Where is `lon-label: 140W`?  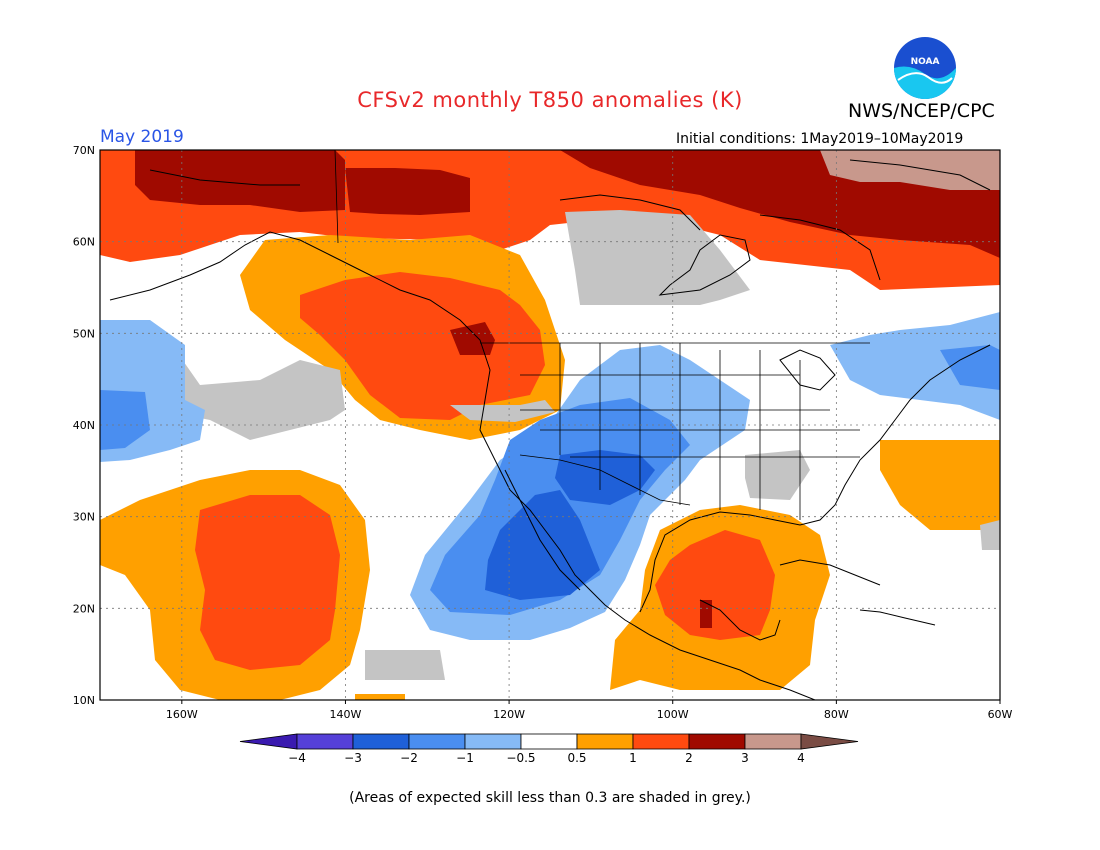
lon-label: 140W is located at coordinates (346, 714).